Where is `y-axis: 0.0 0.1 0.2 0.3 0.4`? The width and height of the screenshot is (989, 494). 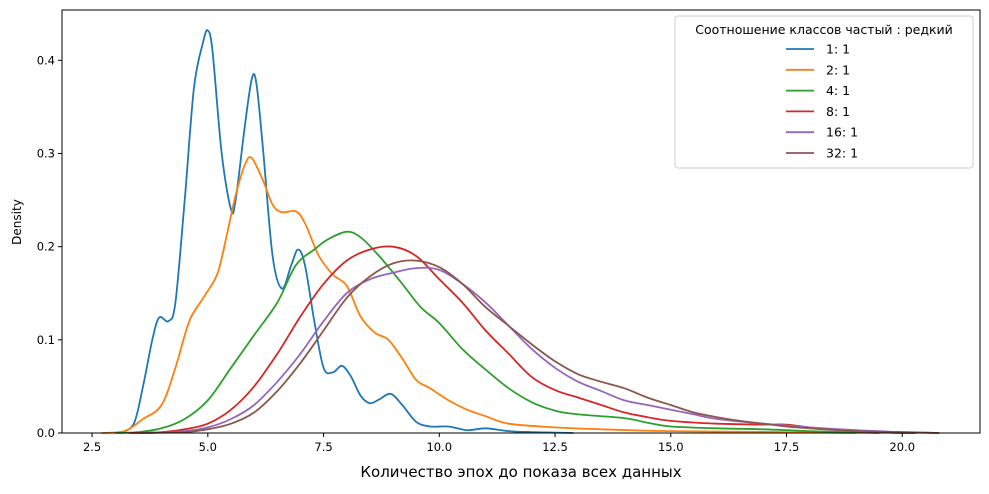 y-axis: 0.0 0.1 0.2 0.3 0.4 is located at coordinates (49, 246).